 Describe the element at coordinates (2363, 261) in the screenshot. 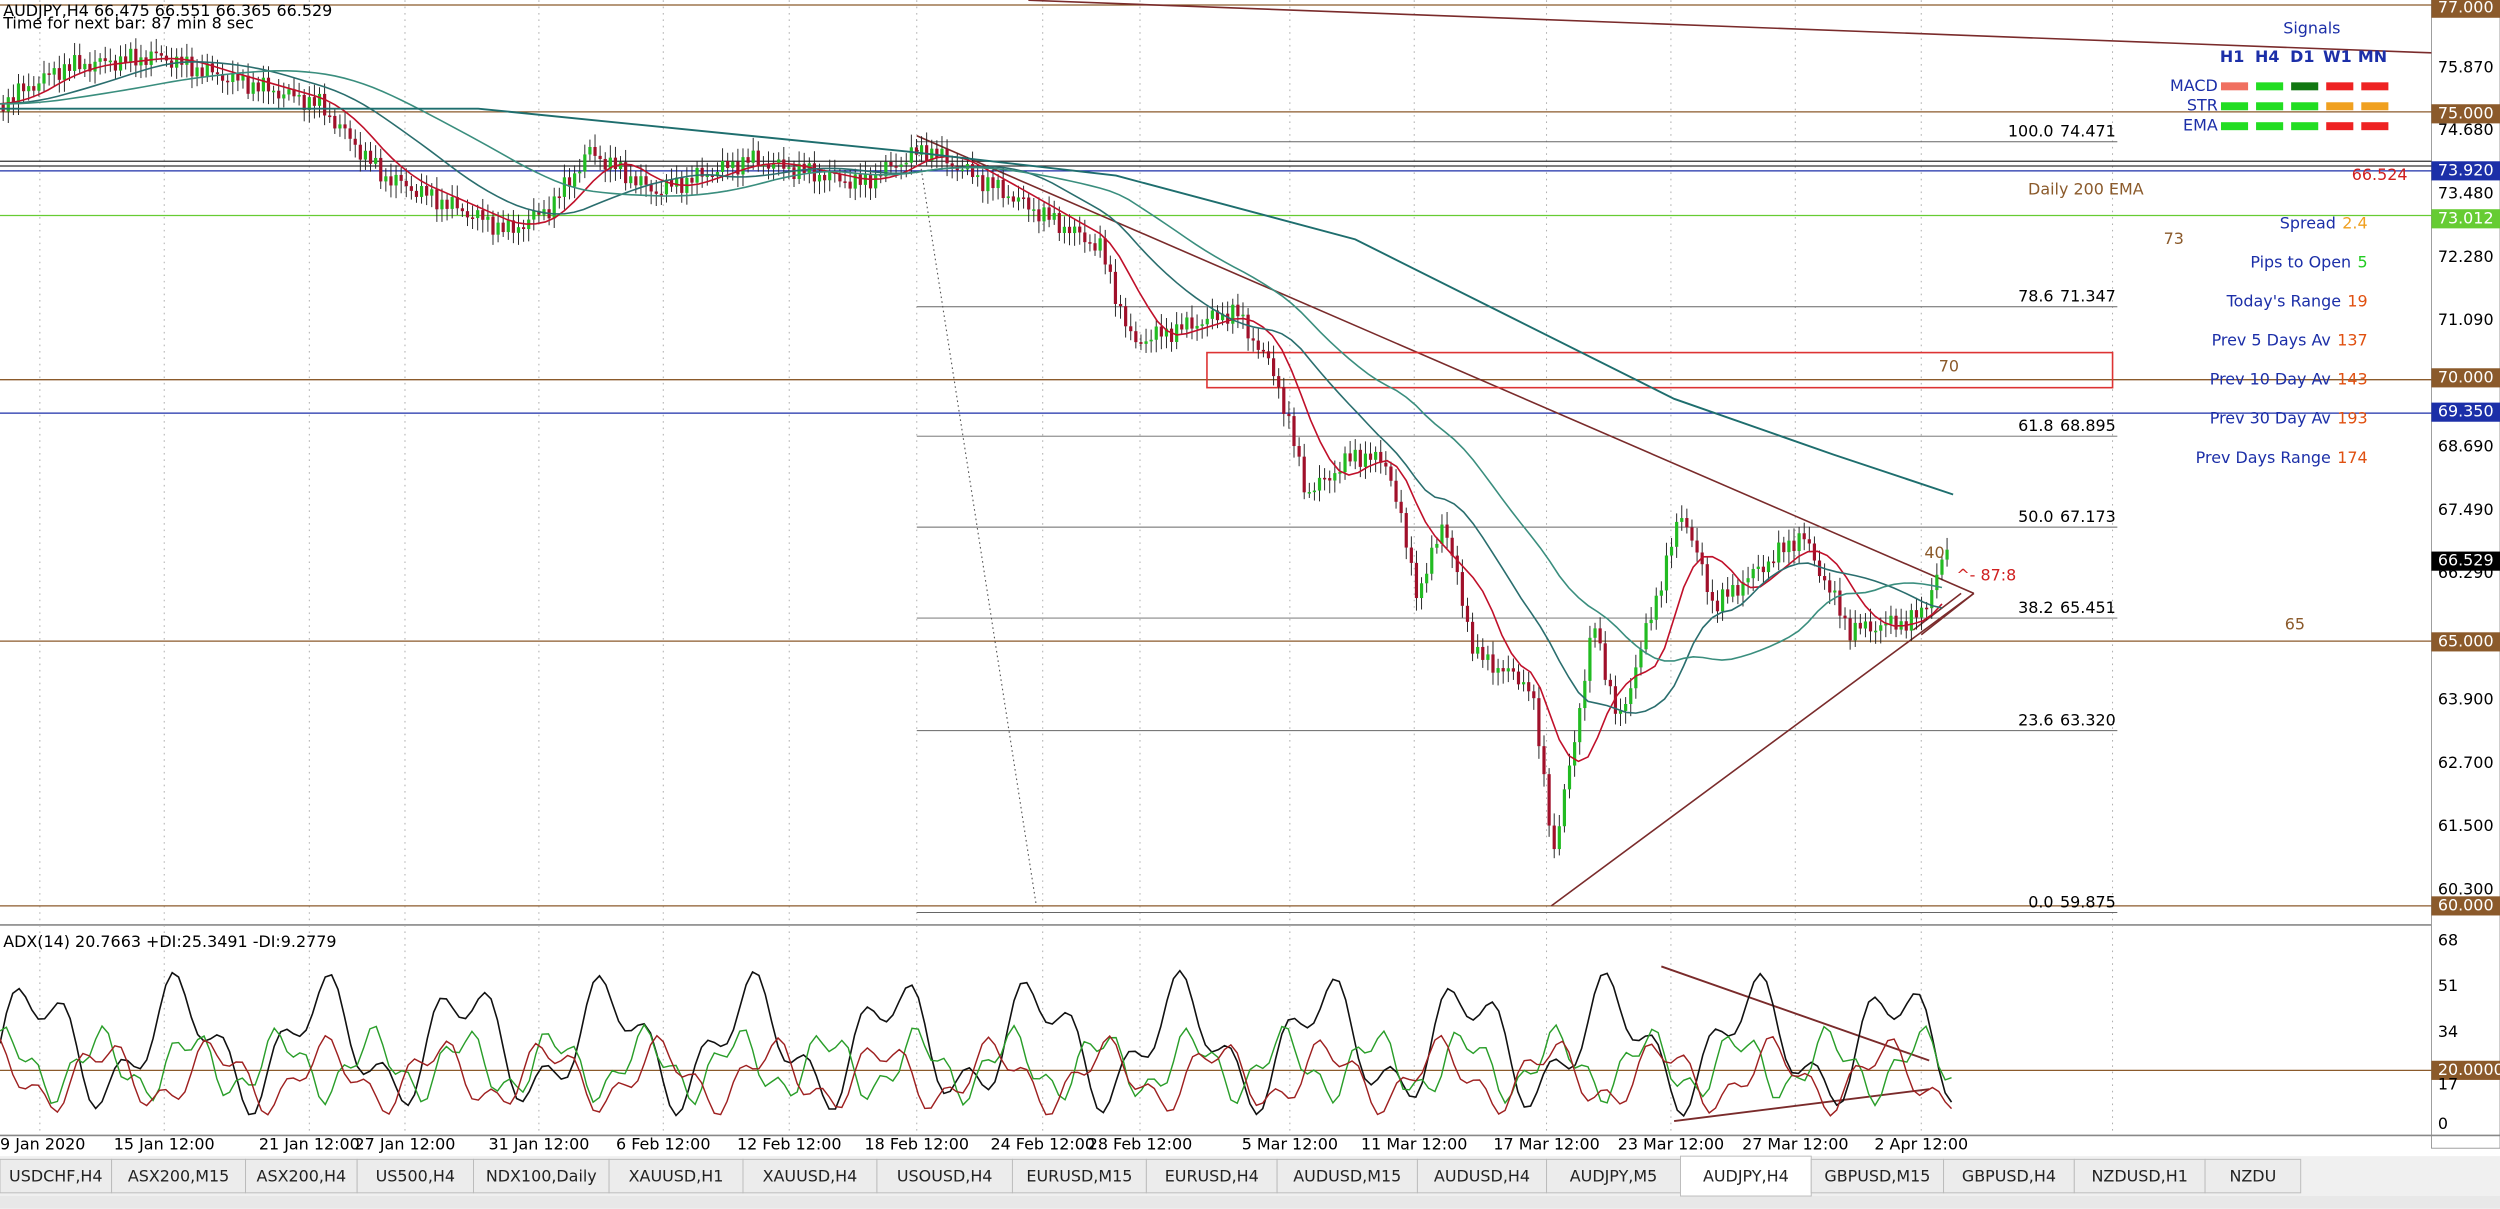

I see `info-value: 5` at that location.